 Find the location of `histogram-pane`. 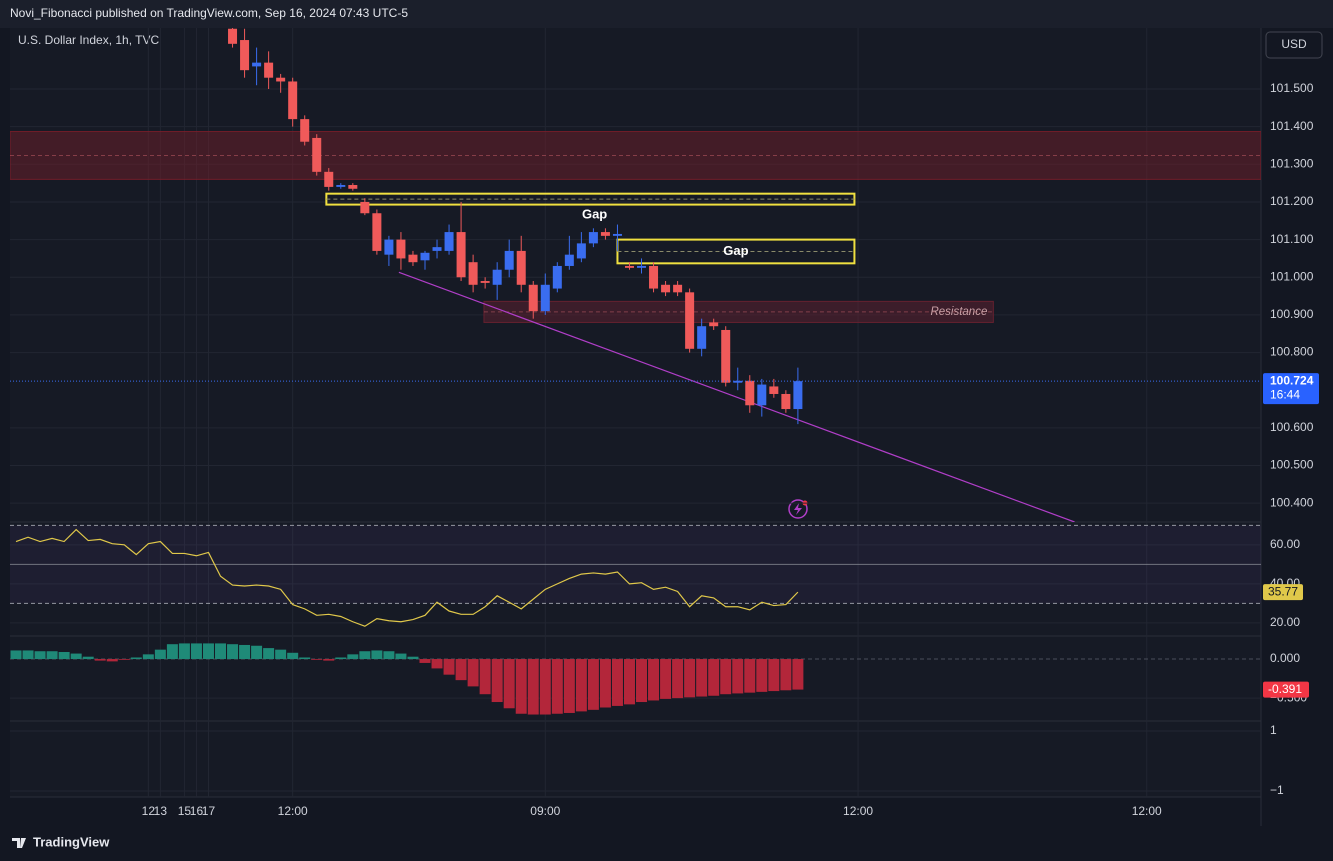

histogram-pane is located at coordinates (407, 679).